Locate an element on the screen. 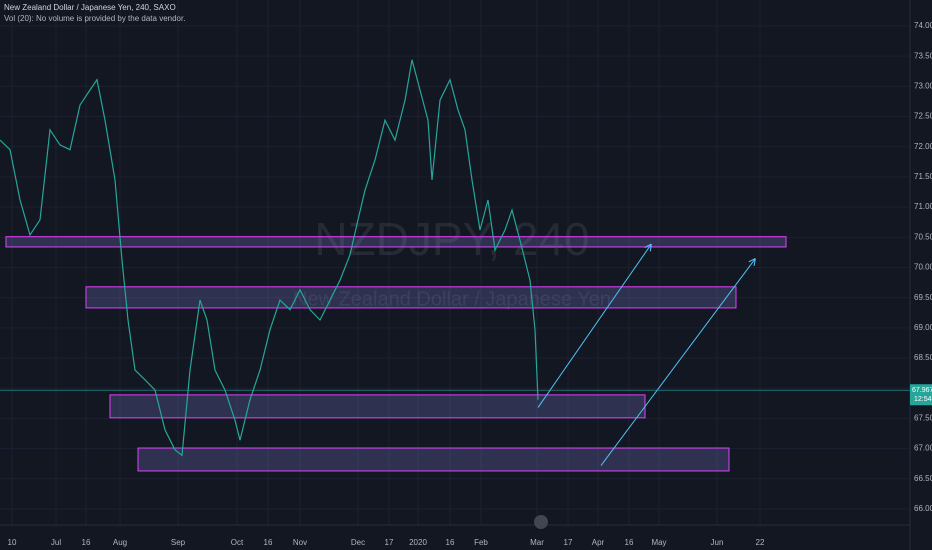 This screenshot has width=932, height=550. countdown: 12:54 is located at coordinates (923, 399).